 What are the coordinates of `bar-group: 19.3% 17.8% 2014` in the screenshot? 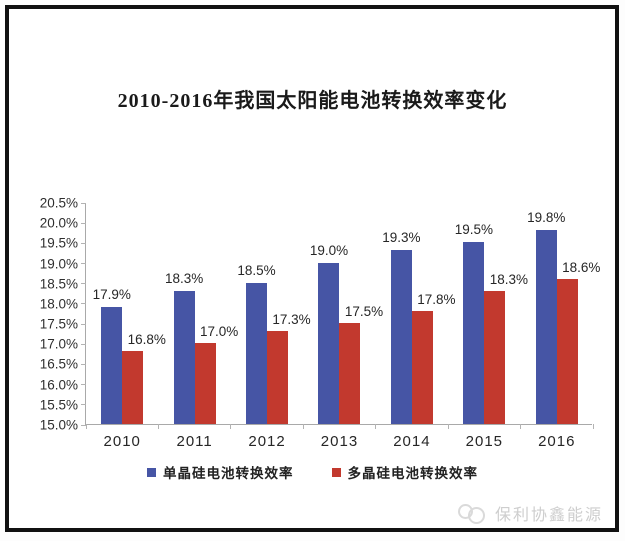 It's located at (415, 326).